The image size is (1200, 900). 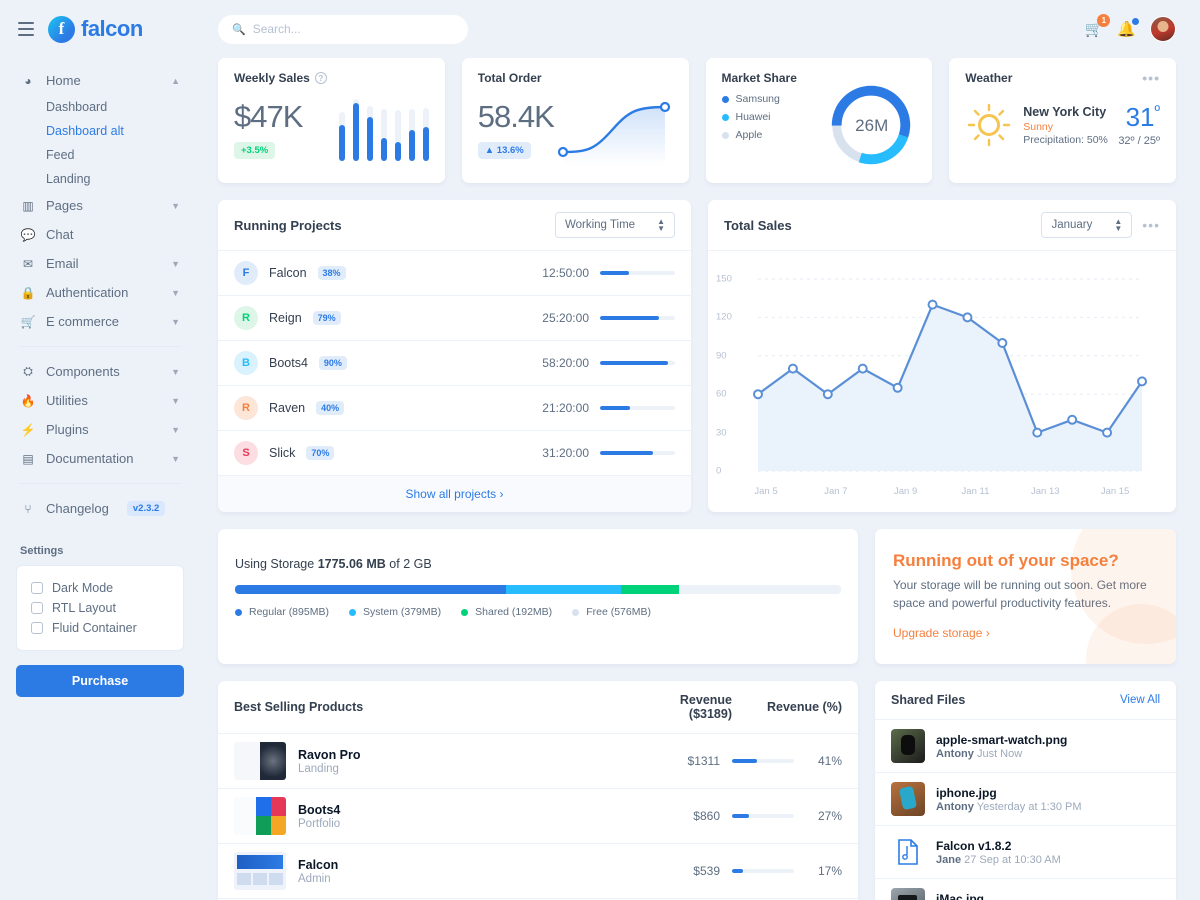 I want to click on sidebar-subitem-dashboard: Dashboard, so click(x=77, y=107).